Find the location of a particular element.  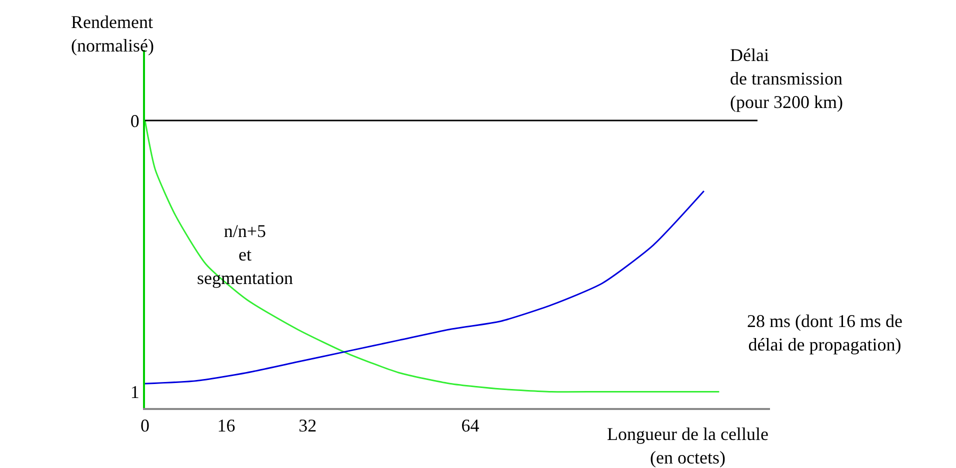

y2-axis-title: Délai de transmission (pour 3200 km) is located at coordinates (786, 78).